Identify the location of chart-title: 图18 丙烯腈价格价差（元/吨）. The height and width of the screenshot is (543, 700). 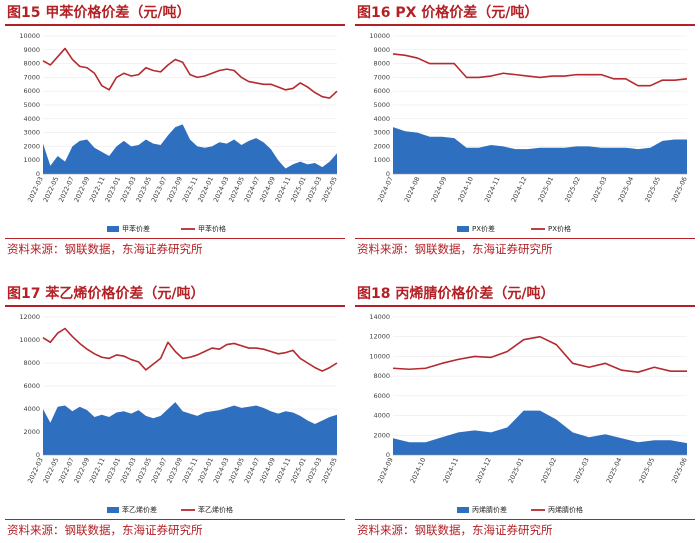
(525, 295).